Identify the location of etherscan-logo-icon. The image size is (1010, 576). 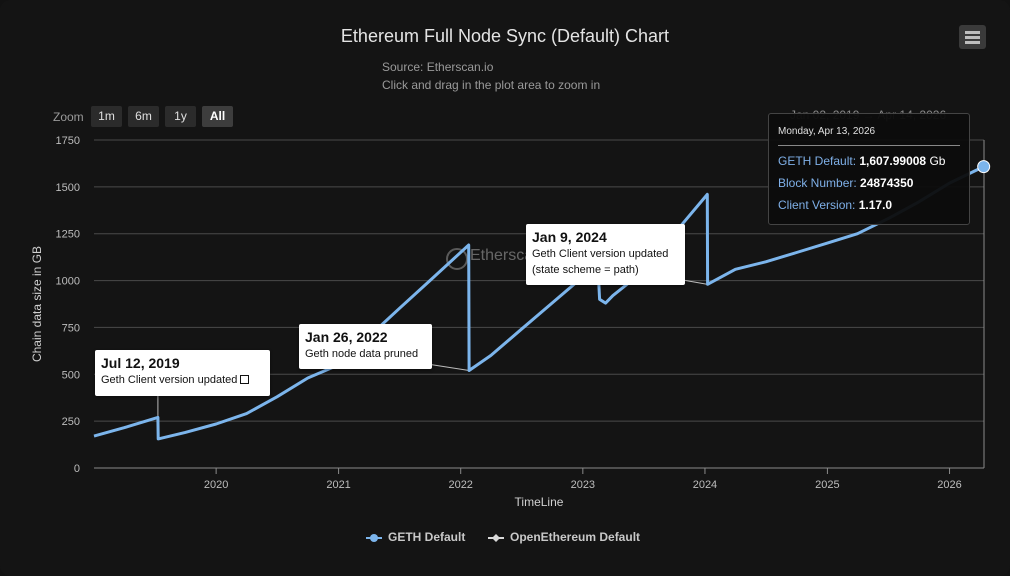
(457, 259).